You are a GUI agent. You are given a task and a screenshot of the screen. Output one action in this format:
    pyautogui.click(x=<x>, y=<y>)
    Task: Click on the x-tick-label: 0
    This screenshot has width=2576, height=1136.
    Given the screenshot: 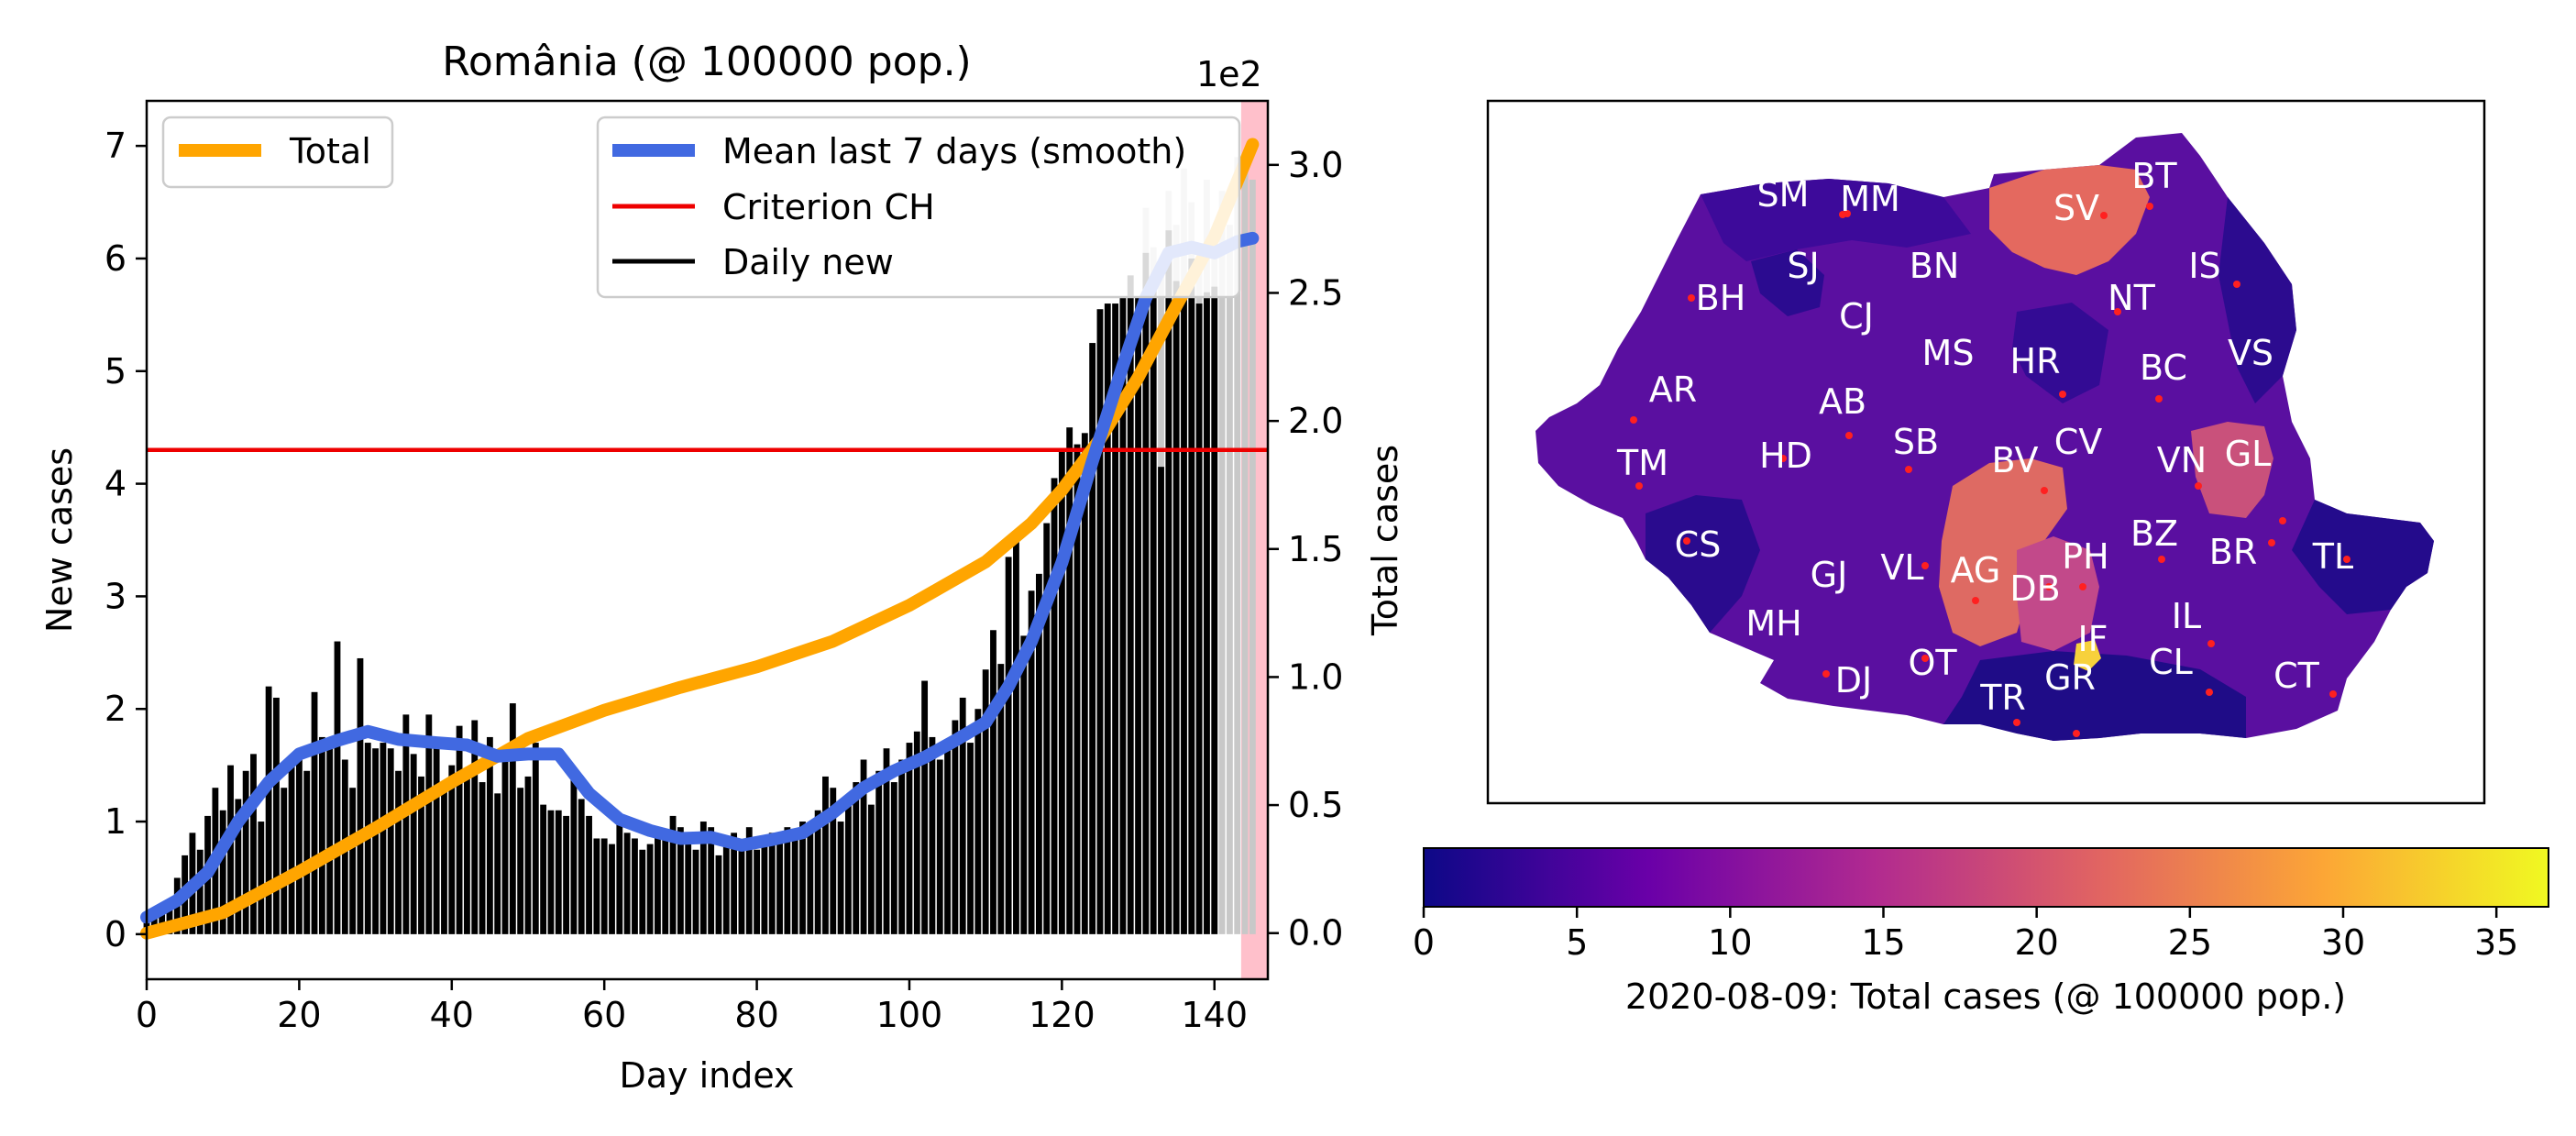 What is the action you would take?
    pyautogui.click(x=147, y=1015)
    